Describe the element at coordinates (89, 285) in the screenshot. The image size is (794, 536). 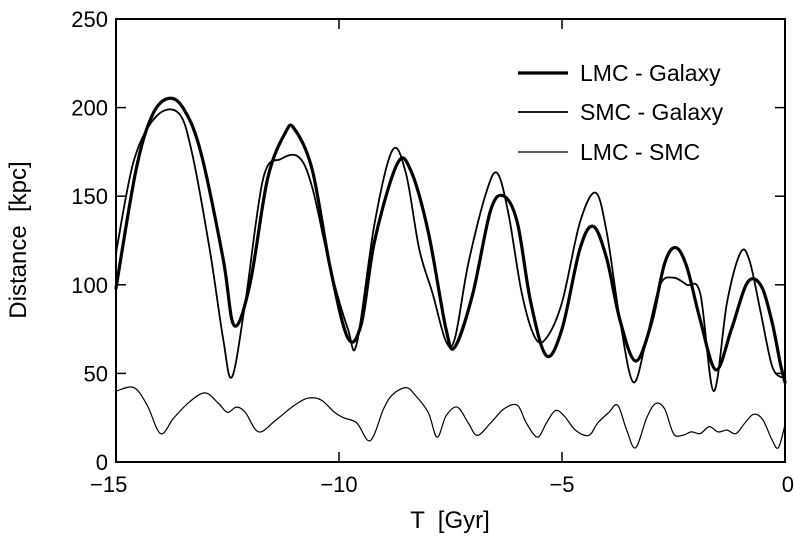
I see `y-tick-label: 100` at that location.